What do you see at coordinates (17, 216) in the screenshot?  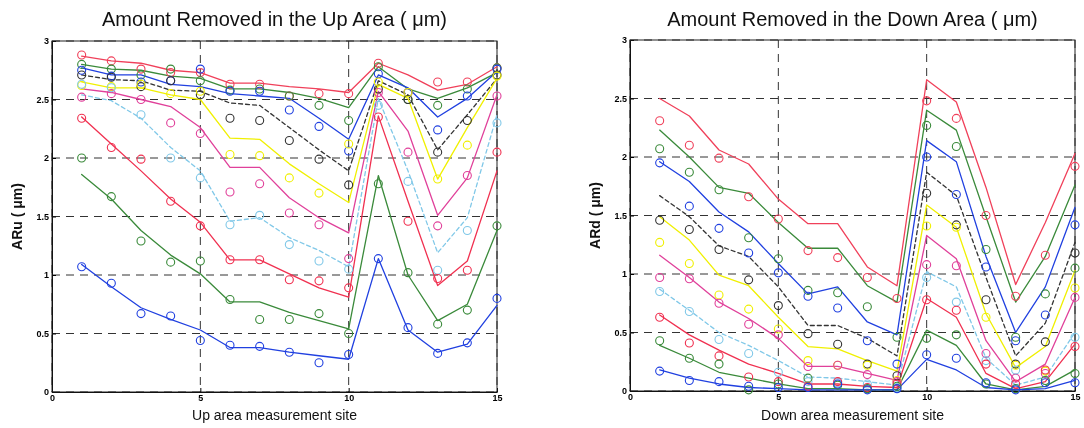 I see `y-axis-title: ARu ( μm)` at bounding box center [17, 216].